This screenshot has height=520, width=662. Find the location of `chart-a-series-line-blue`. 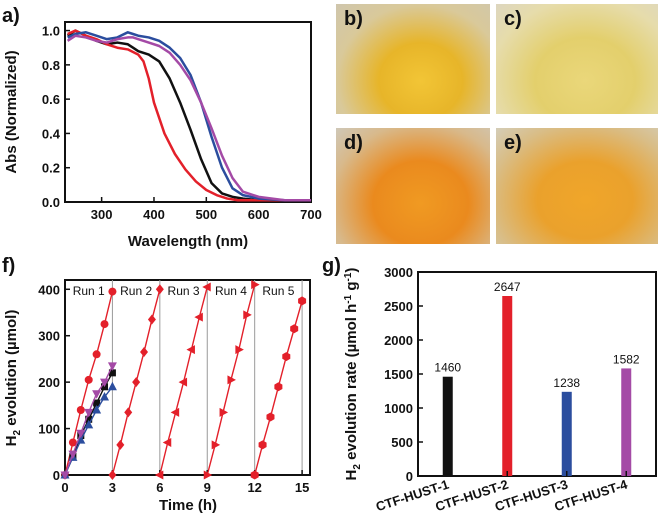

chart-a-series-line-blue is located at coordinates (189, 116).